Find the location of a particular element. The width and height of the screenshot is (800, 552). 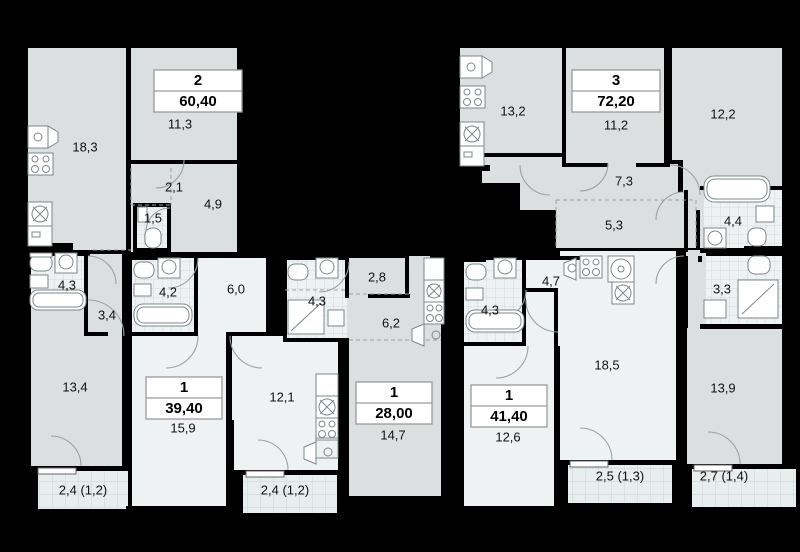

wall-4-4-bottom is located at coordinates (723, 250).